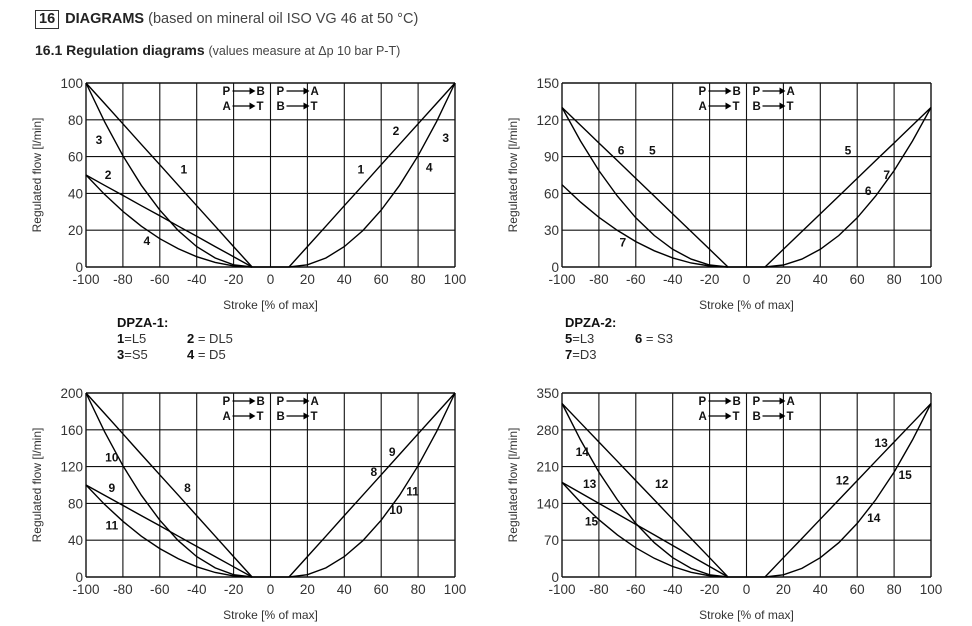 Image resolution: width=972 pixels, height=626 pixels. Describe the element at coordinates (75, 157) in the screenshot. I see `y-tick-label: 60` at that location.